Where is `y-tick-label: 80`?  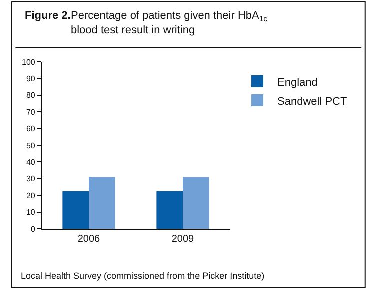
y-tick-label: 80 is located at coordinates (31, 95).